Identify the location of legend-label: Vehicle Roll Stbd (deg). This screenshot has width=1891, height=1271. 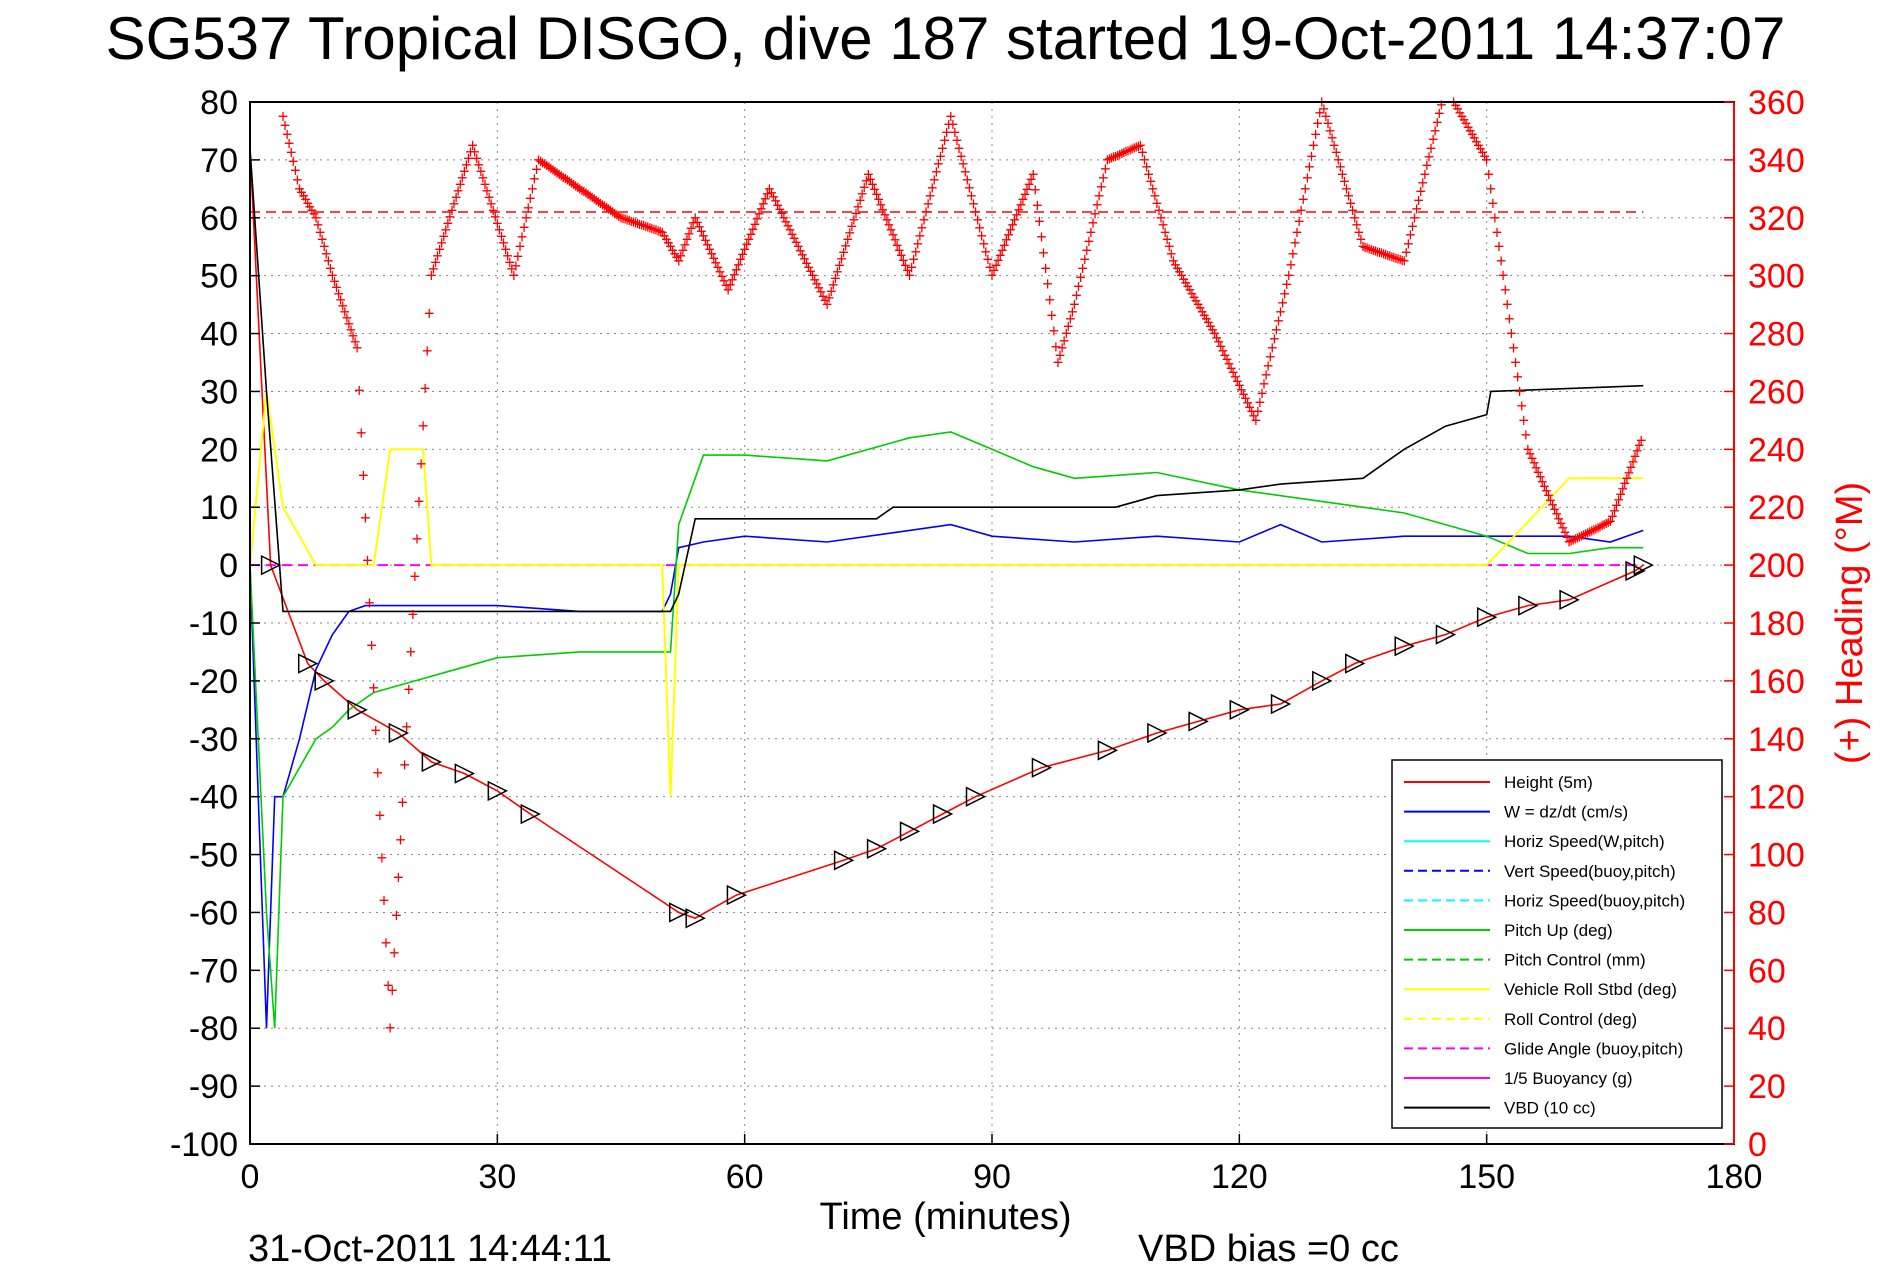
(1590, 989).